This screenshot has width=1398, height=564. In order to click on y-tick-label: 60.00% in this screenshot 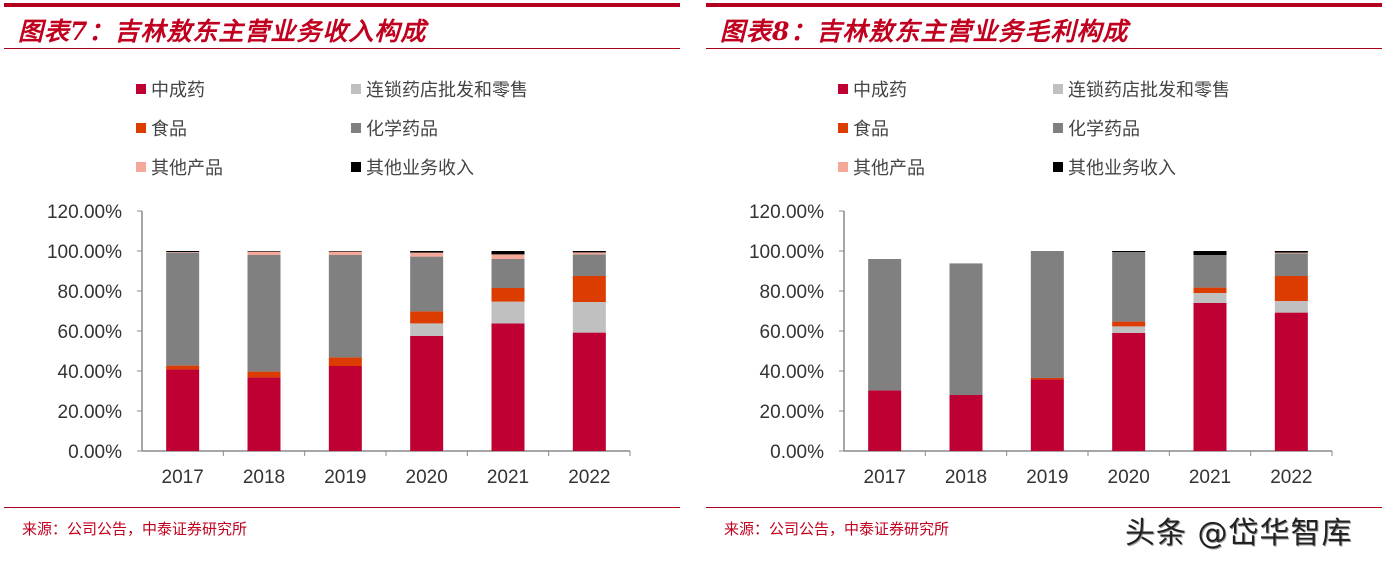, I will do `click(792, 332)`.